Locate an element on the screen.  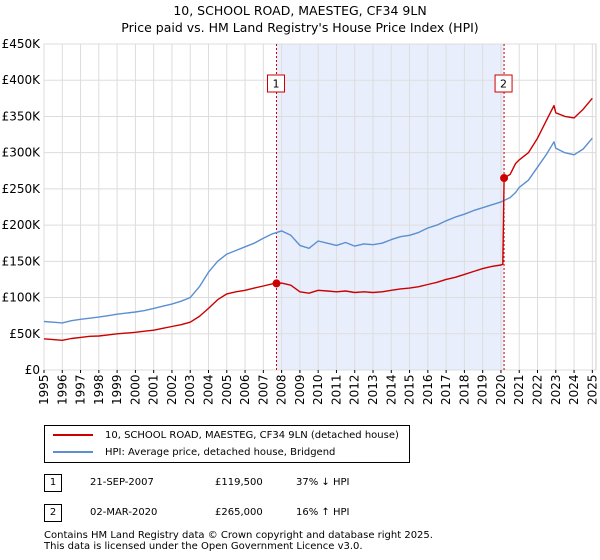
sale-marker-label: 1 is located at coordinates (275, 84).